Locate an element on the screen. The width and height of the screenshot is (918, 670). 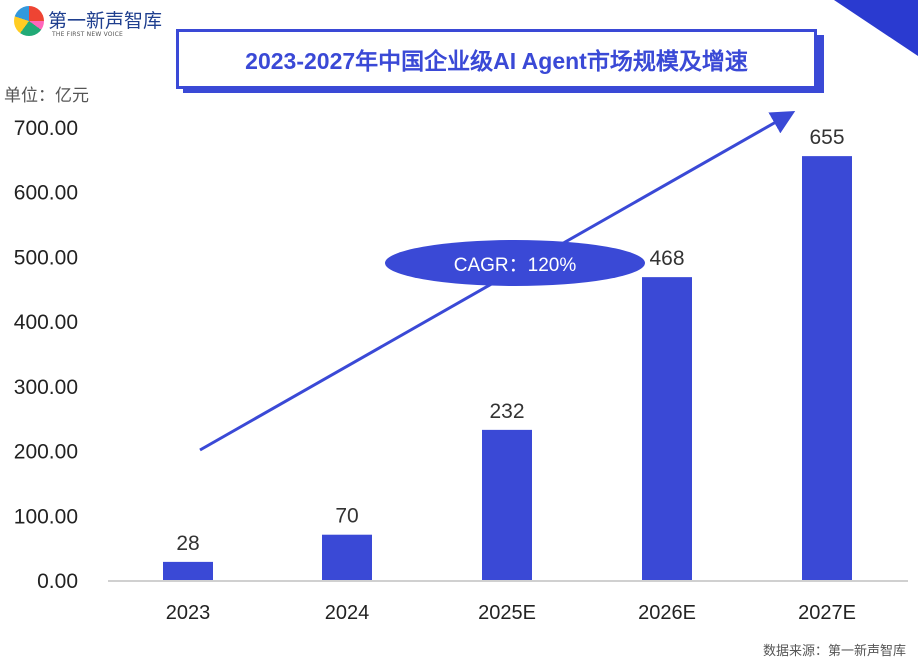
data-label: 232 is located at coordinates (506, 411).